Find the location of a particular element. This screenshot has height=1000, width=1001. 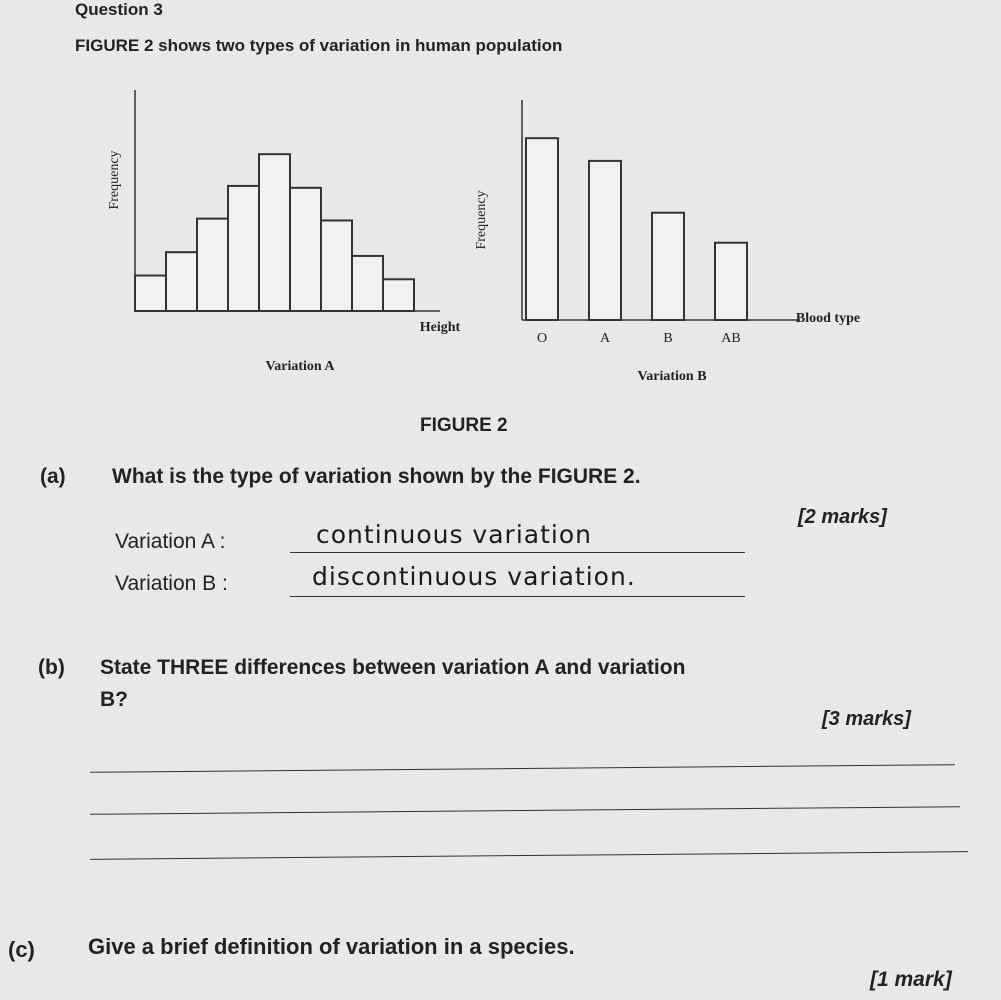

x-tick-label: A is located at coordinates (605, 338).